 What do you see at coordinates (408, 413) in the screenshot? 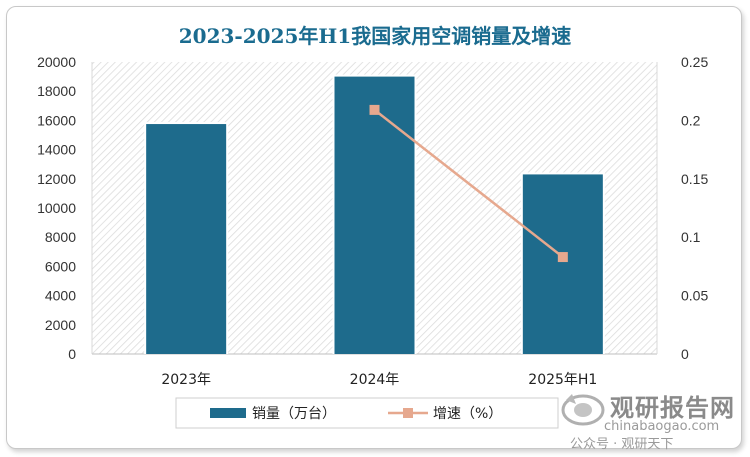
I see `legend-marker-line` at bounding box center [408, 413].